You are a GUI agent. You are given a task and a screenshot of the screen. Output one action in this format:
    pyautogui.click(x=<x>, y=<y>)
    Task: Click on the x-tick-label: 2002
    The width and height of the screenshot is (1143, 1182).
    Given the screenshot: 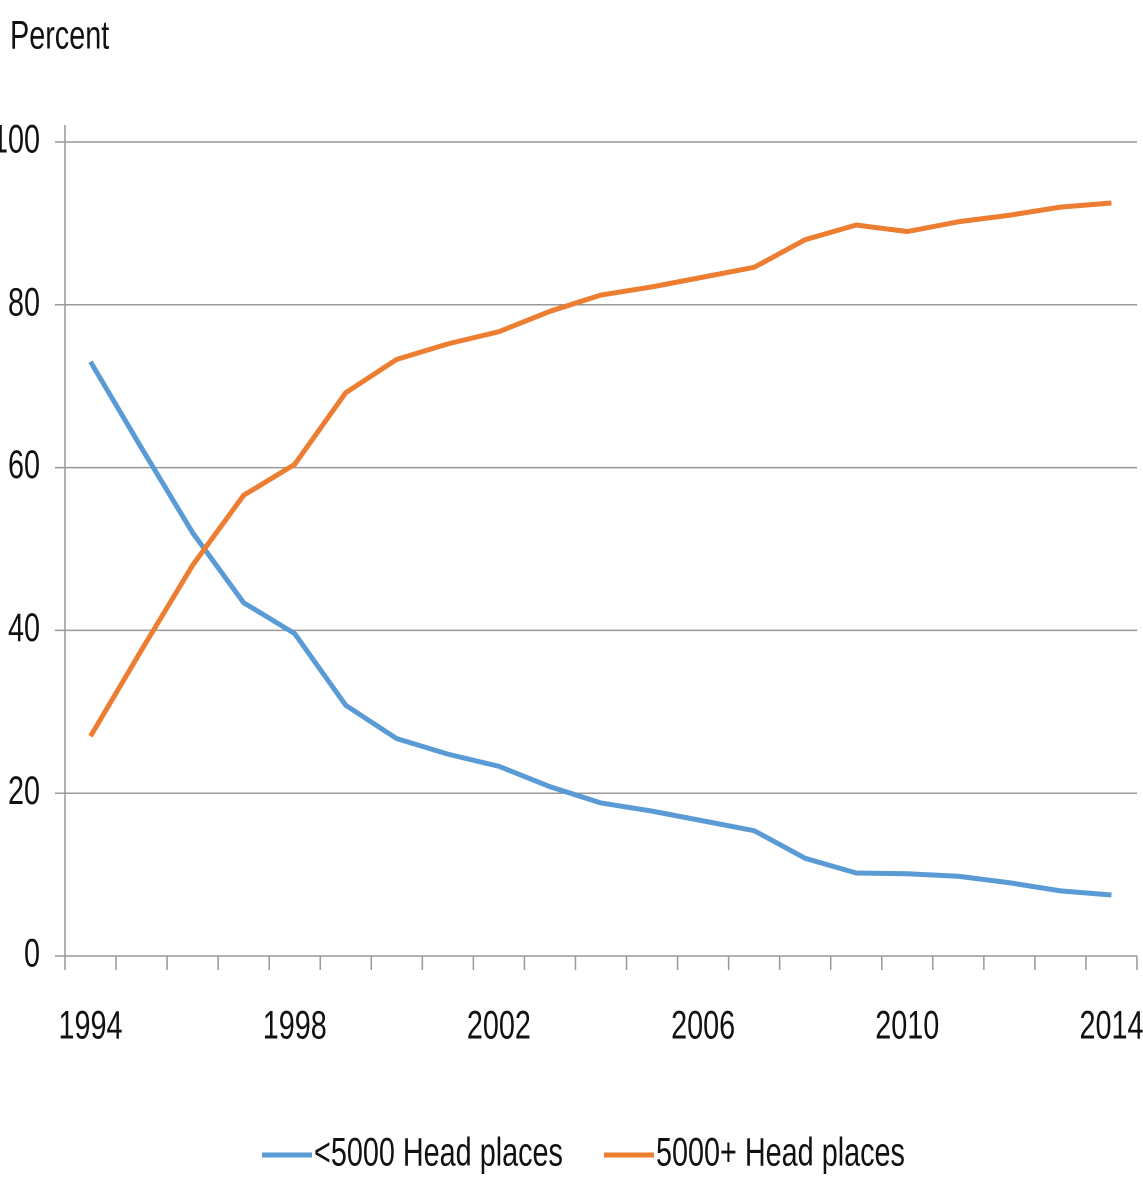 What is the action you would take?
    pyautogui.click(x=499, y=1025)
    